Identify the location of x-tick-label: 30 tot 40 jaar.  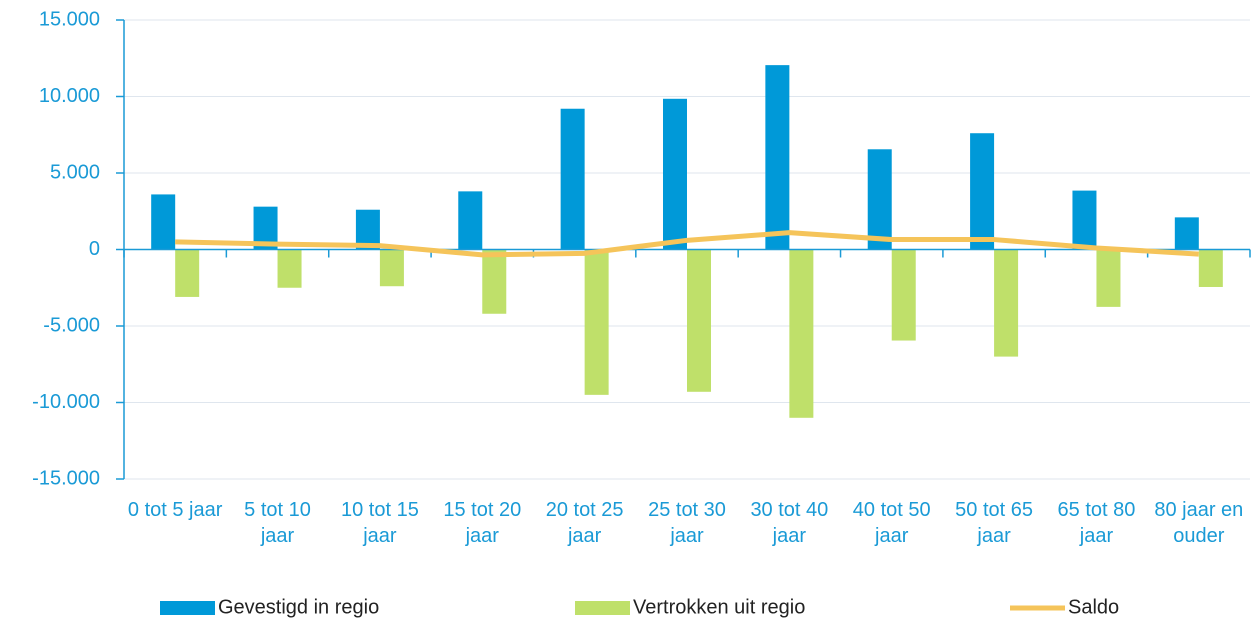
(789, 523).